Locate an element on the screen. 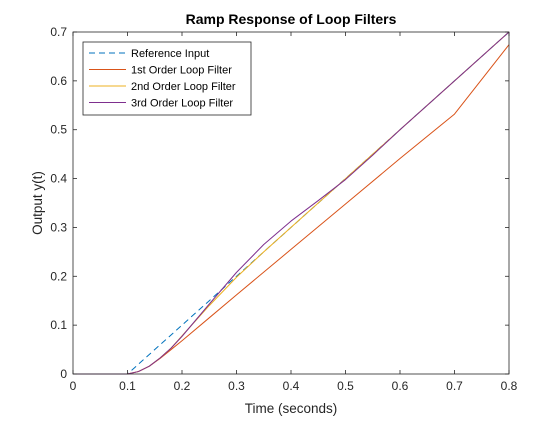 This screenshot has width=560, height=425. x-tick-label: 0.5 is located at coordinates (345, 386).